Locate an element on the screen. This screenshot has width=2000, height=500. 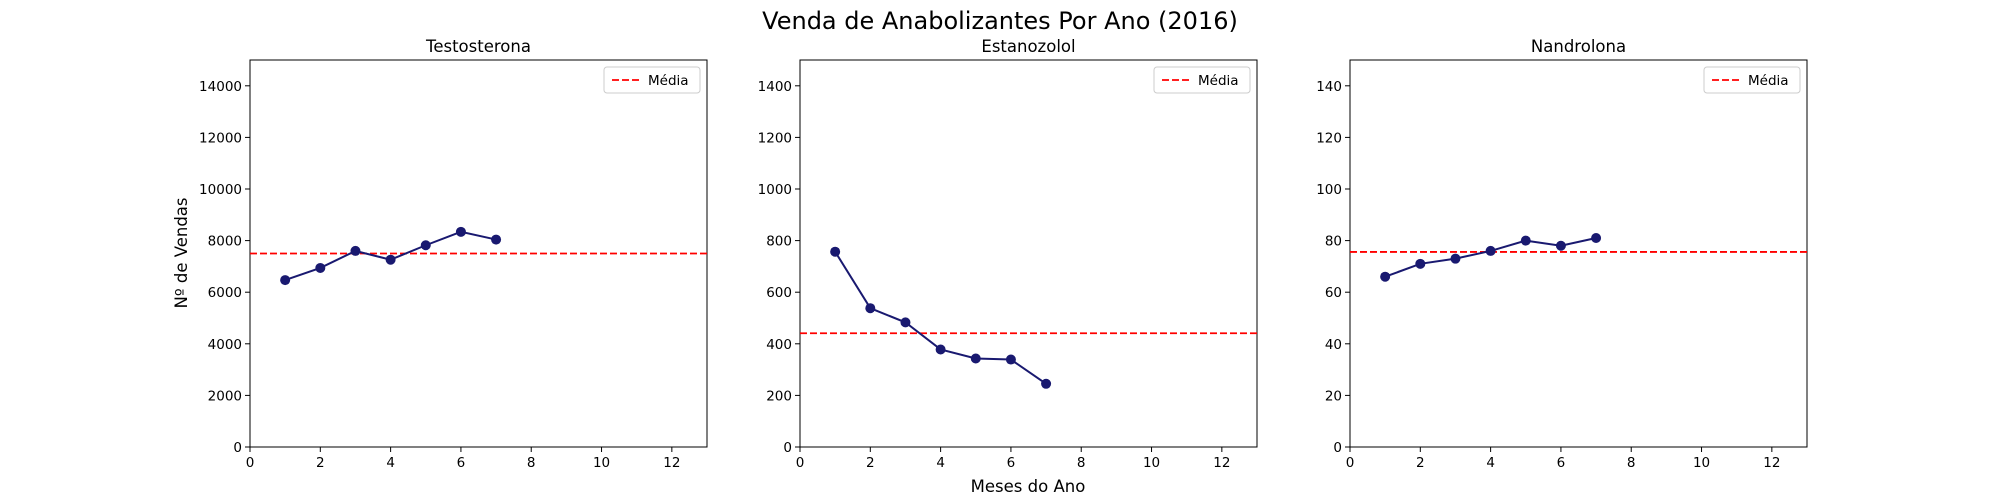
y-tick-label: 1200 is located at coordinates (775, 138).